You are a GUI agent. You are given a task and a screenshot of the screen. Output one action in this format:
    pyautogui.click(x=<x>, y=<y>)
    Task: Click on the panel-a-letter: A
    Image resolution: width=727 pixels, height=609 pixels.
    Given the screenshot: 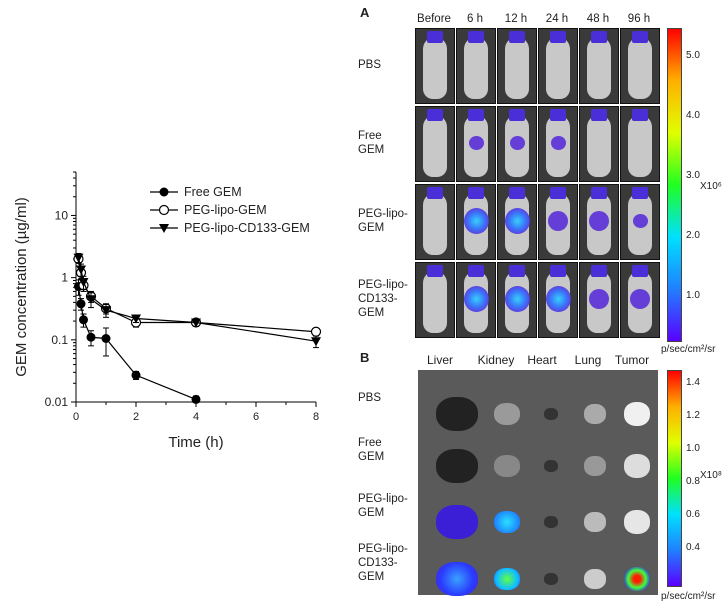 What is the action you would take?
    pyautogui.click(x=365, y=12)
    